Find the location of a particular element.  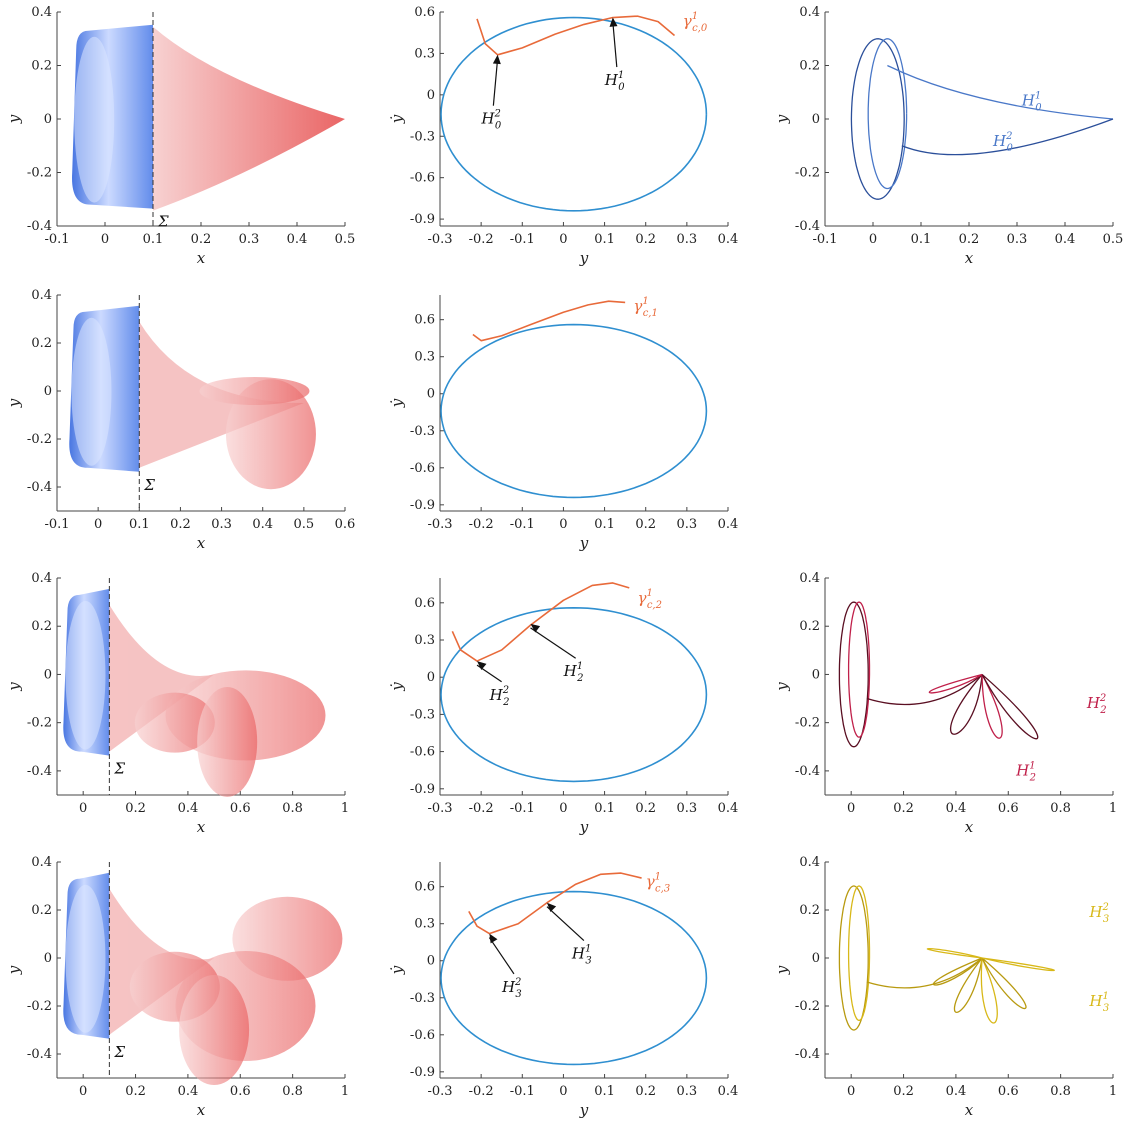

y-axis-label: ẏ is located at coordinates (397, 687).